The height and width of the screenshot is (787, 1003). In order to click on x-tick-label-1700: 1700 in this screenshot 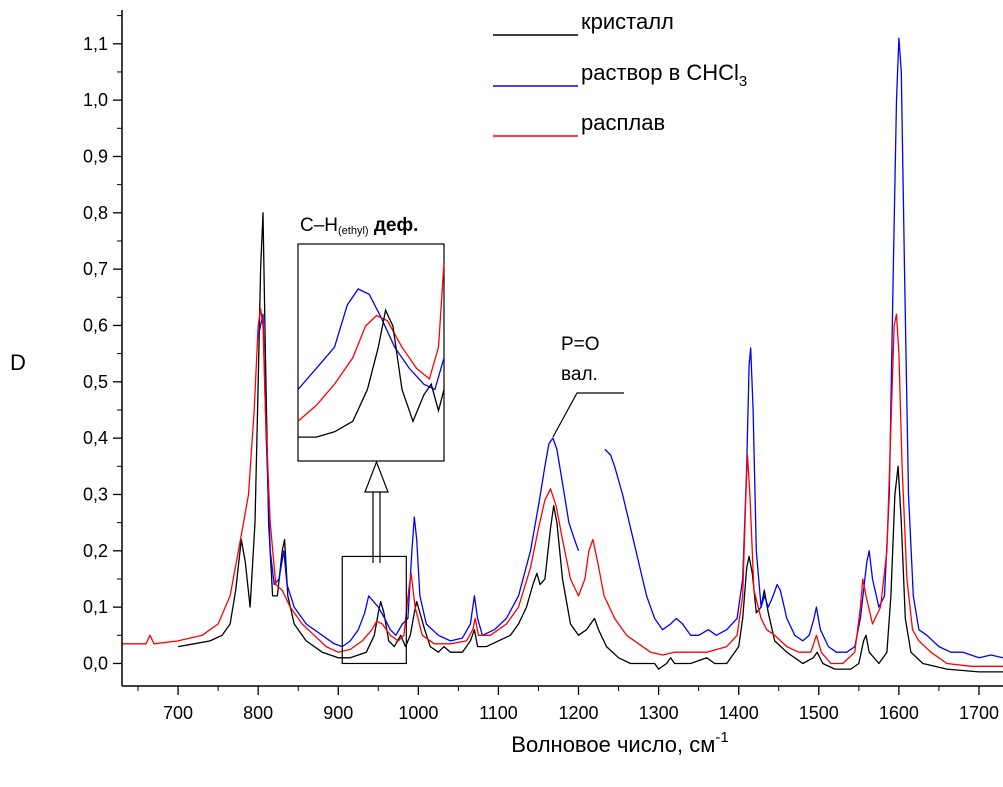, I will do `click(979, 713)`.